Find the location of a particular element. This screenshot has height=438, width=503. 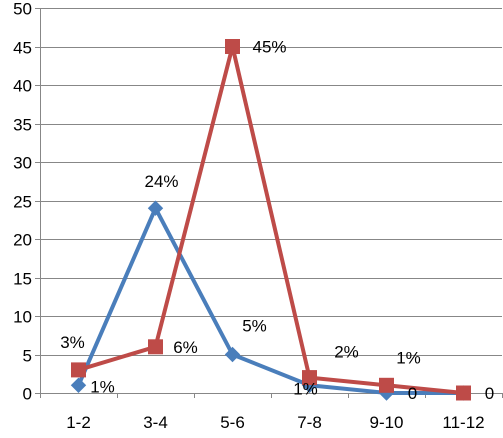

y-tick-label: 45 is located at coordinates (22, 48).